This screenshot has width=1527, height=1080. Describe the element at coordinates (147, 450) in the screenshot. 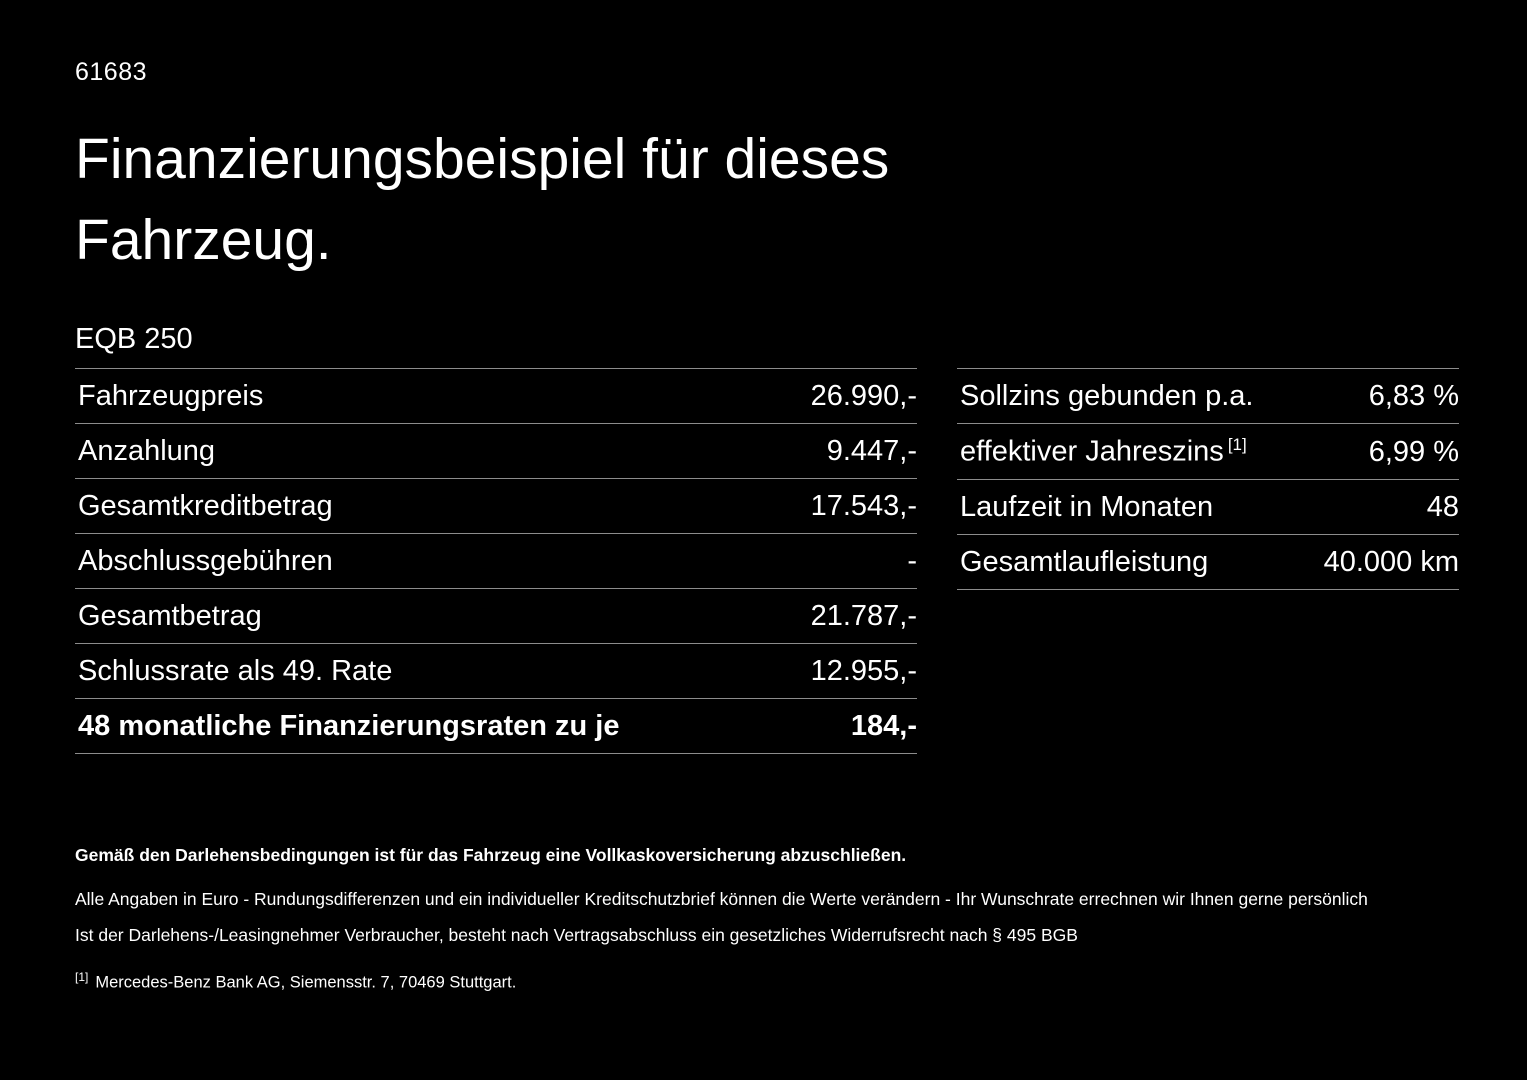

I see `row-label: Anzahlung` at that location.